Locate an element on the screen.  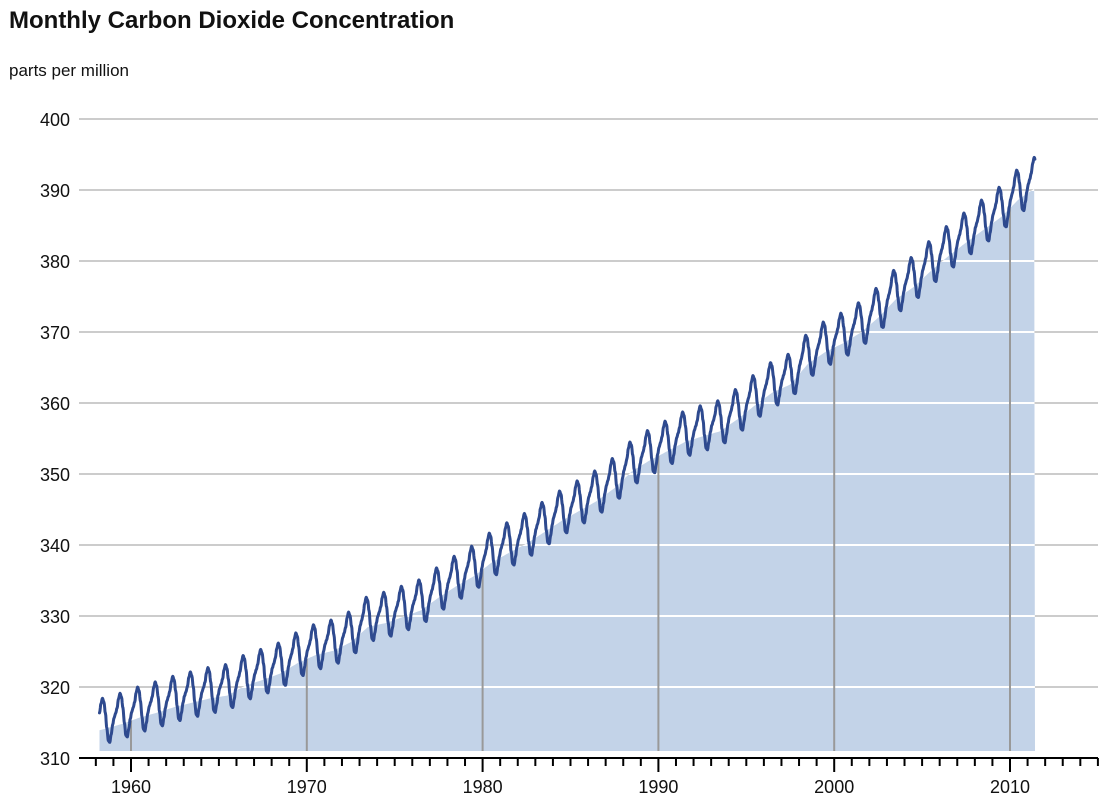
y-tick-label-380: 380 is located at coordinates (55, 262).